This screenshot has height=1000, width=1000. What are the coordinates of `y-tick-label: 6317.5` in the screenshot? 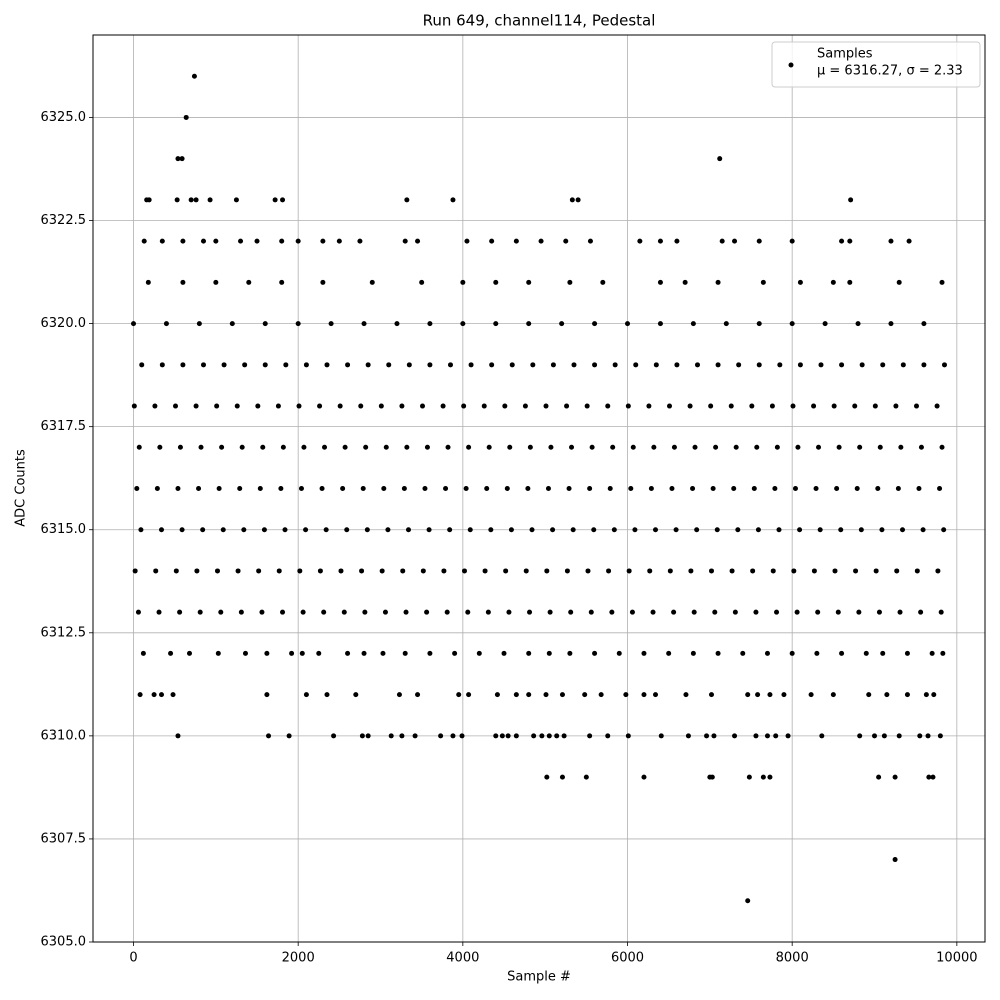 It's located at (64, 426).